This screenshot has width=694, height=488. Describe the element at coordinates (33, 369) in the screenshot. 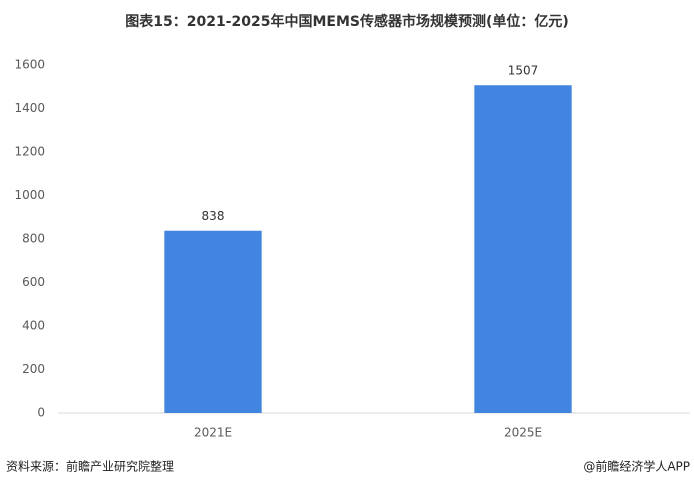

I see `y-tick-label: 200` at that location.